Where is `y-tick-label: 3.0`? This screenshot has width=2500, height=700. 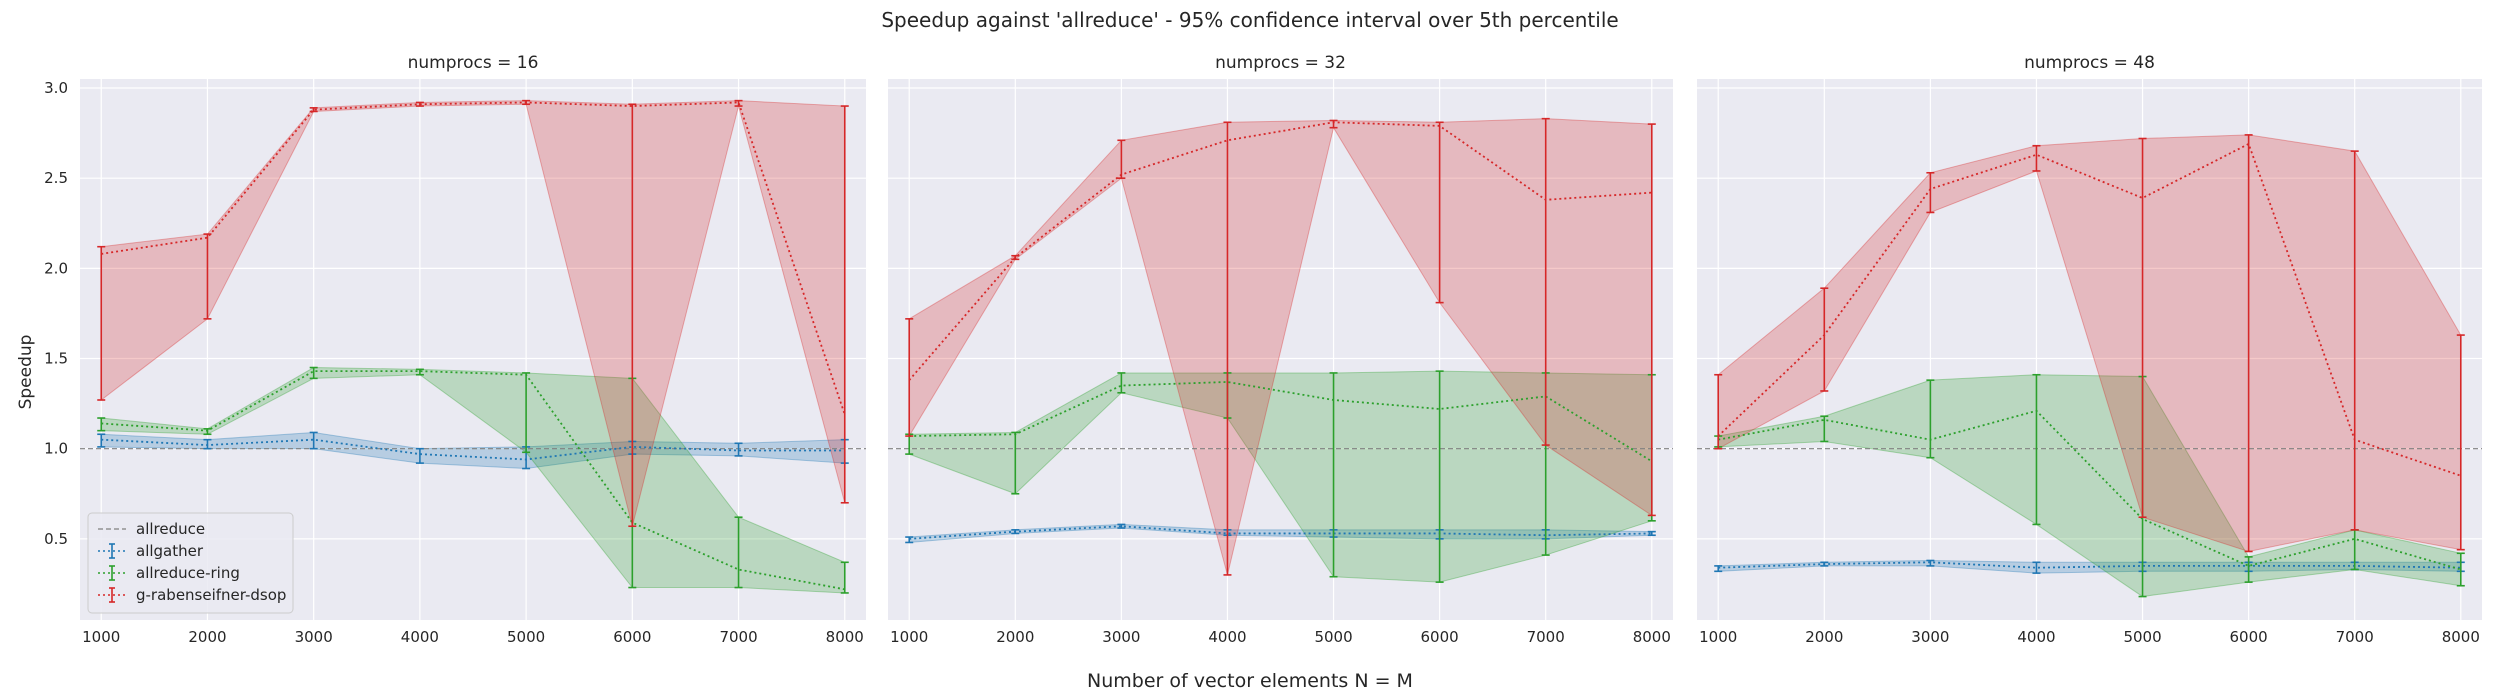 y-tick-label: 3.0 is located at coordinates (56, 88).